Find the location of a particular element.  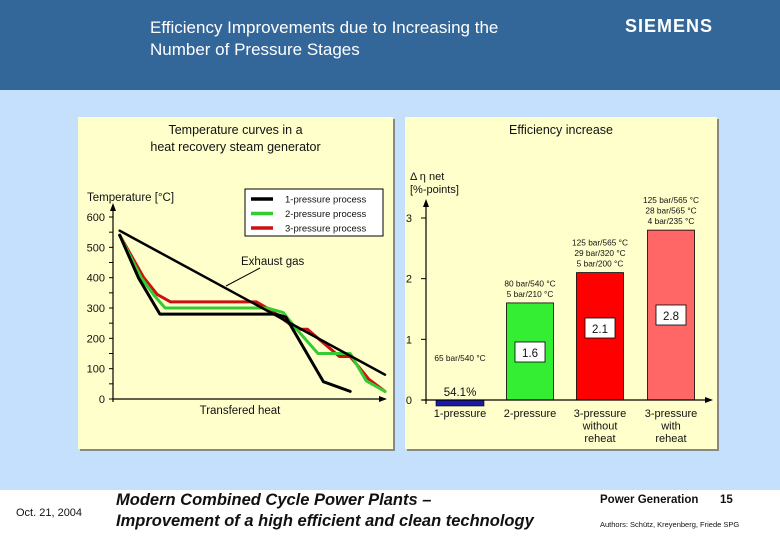

footer-authors: Authors: Schütz, Kreyenberg, Friede SPG is located at coordinates (670, 524).